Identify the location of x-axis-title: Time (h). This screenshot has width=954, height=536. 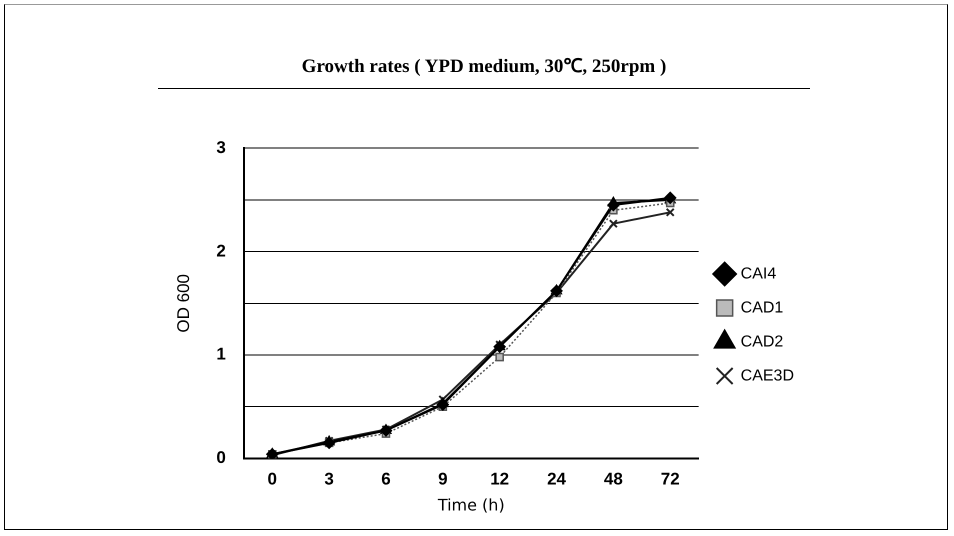
(470, 505).